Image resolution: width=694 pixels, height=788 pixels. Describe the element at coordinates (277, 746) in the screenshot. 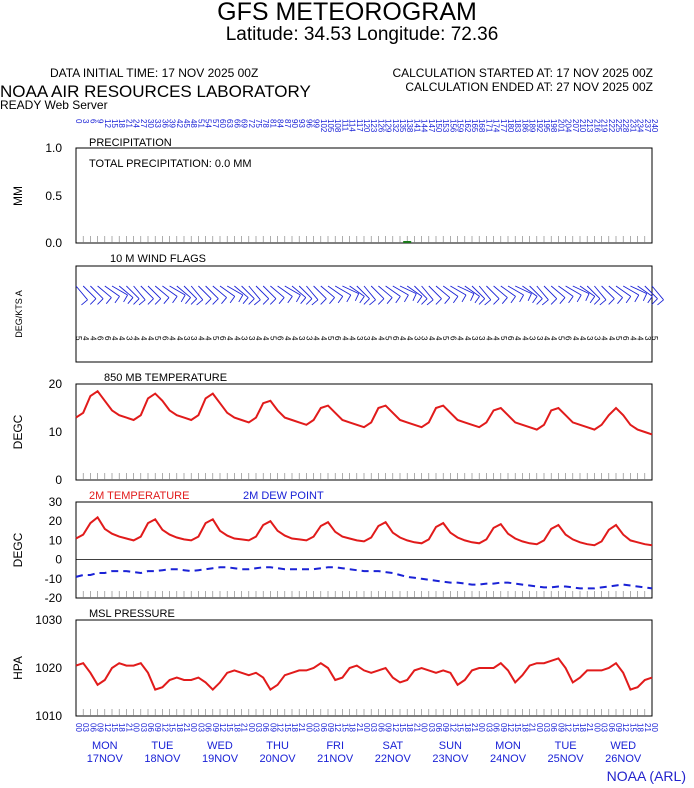

I see `day-of-week: THU` at that location.